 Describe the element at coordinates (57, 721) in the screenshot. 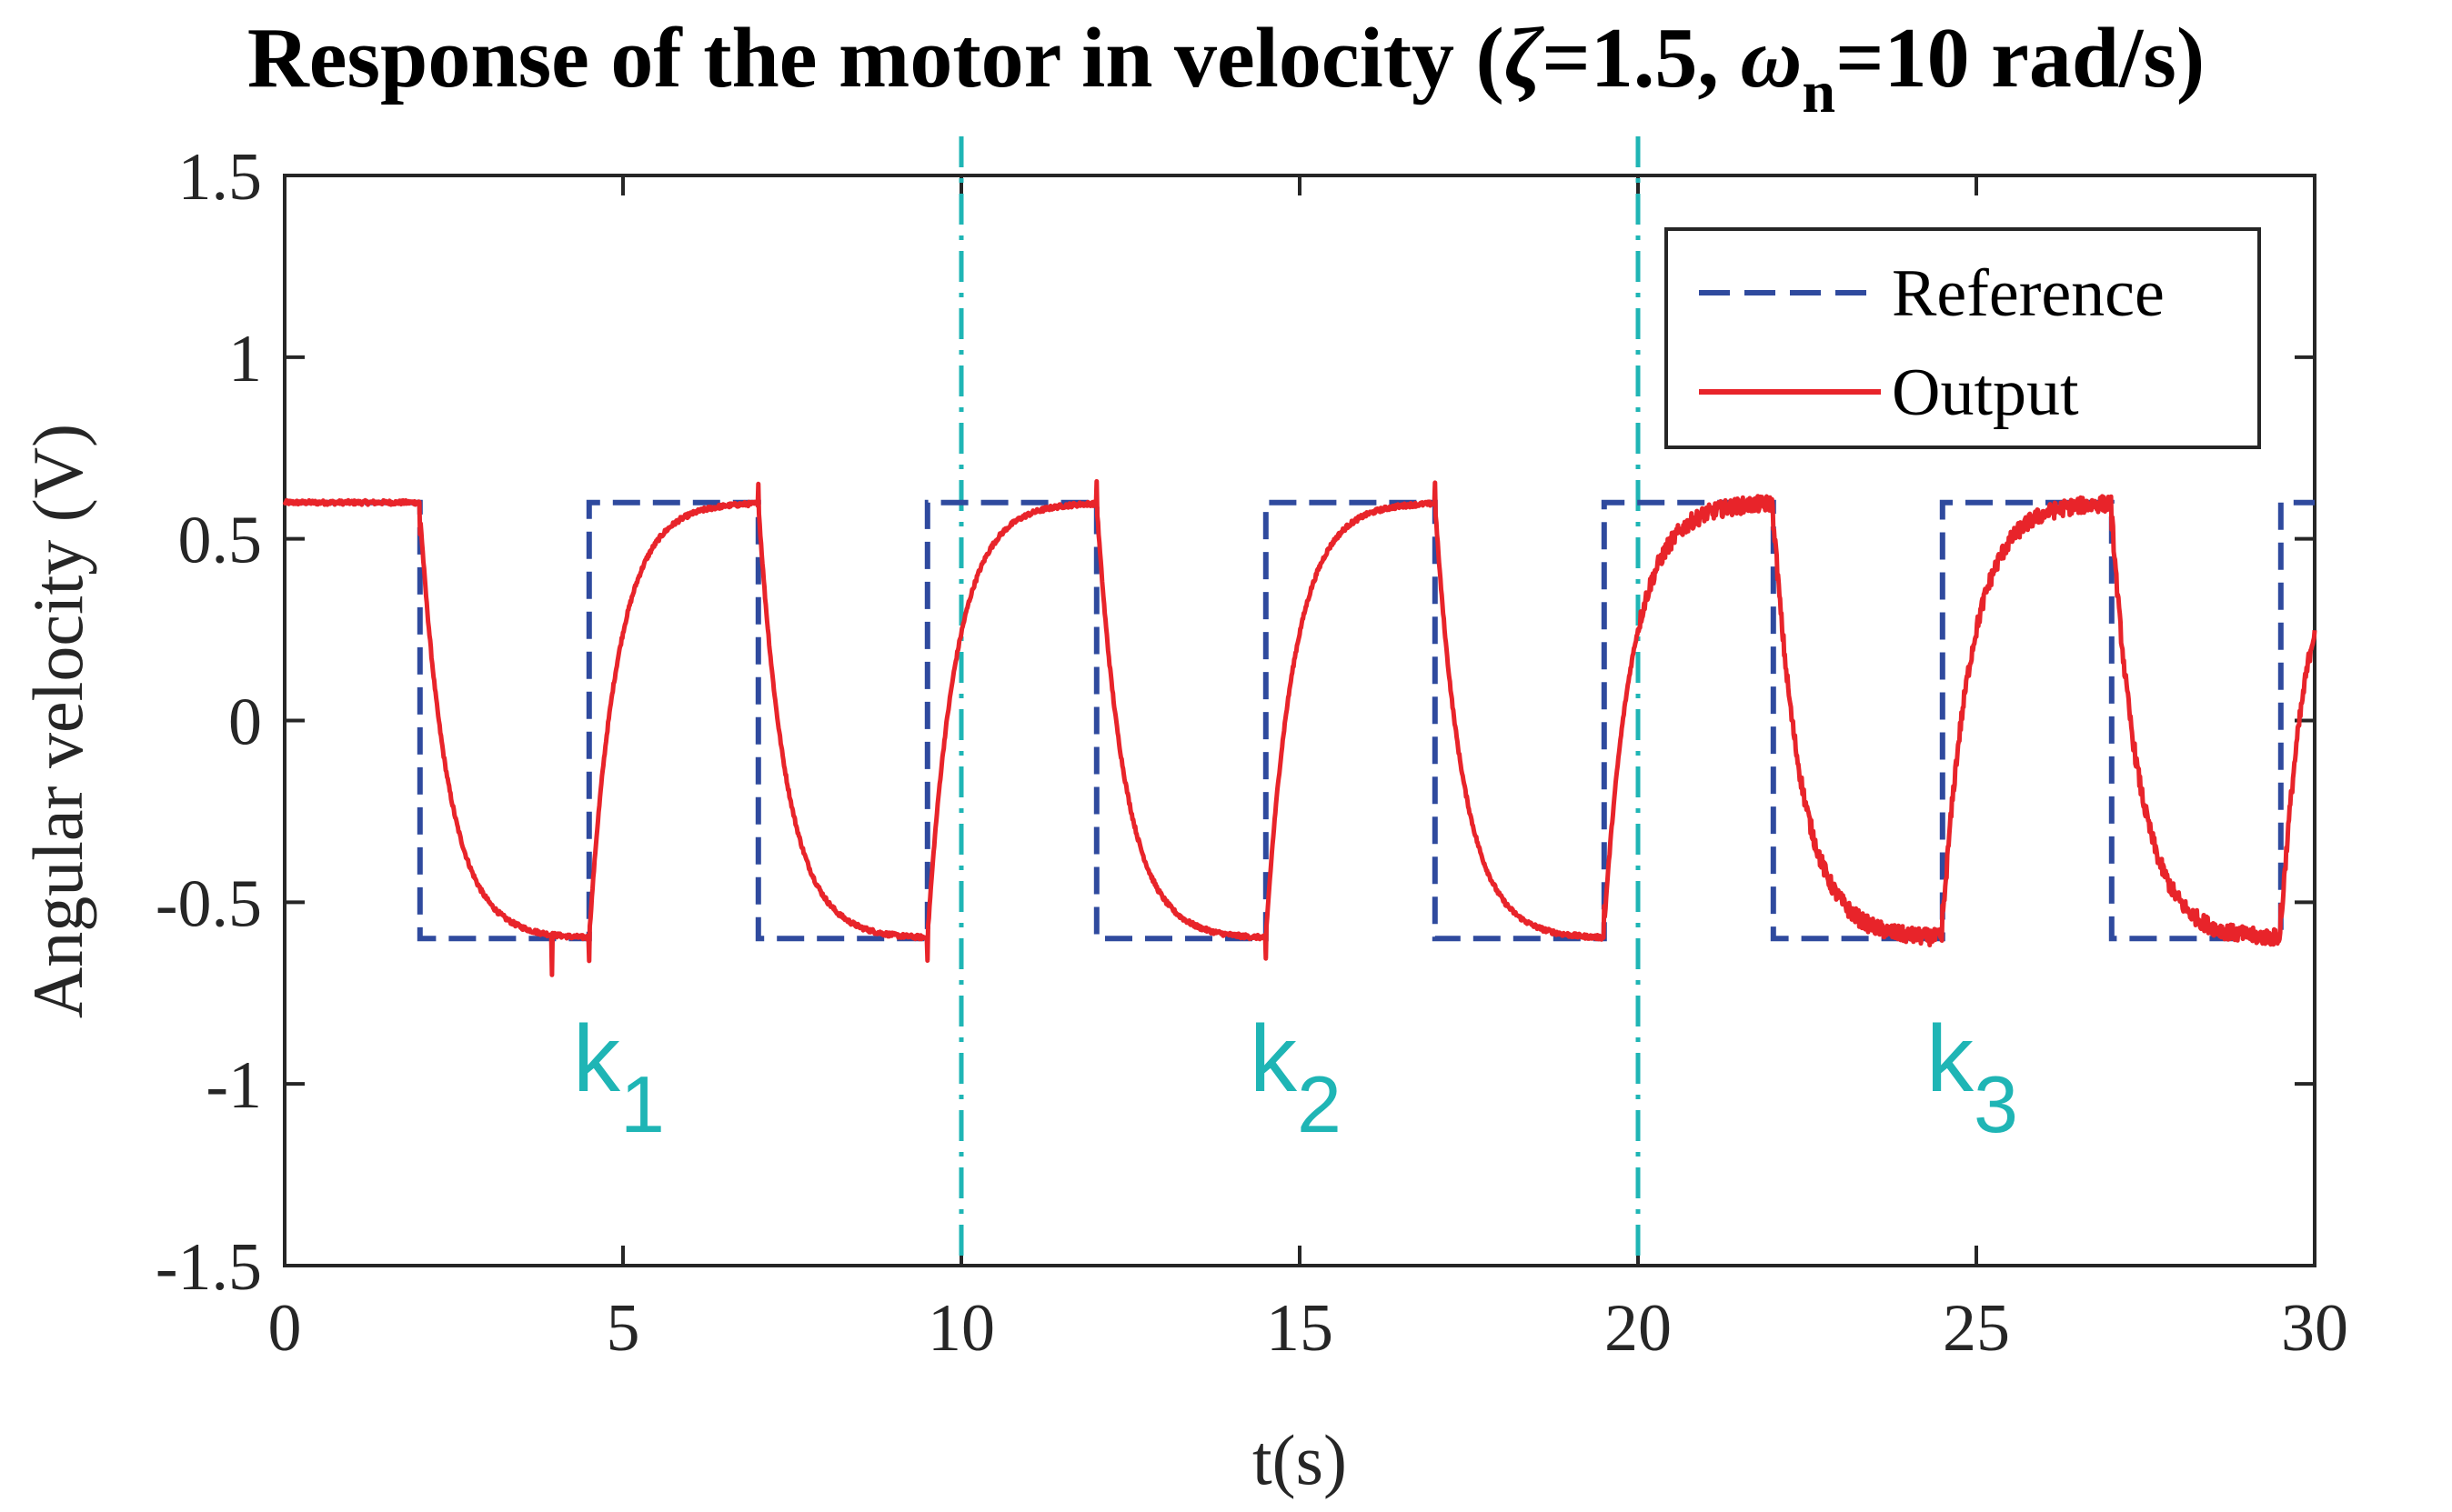

I see `y-axis-label: Angular velocity (V)` at that location.